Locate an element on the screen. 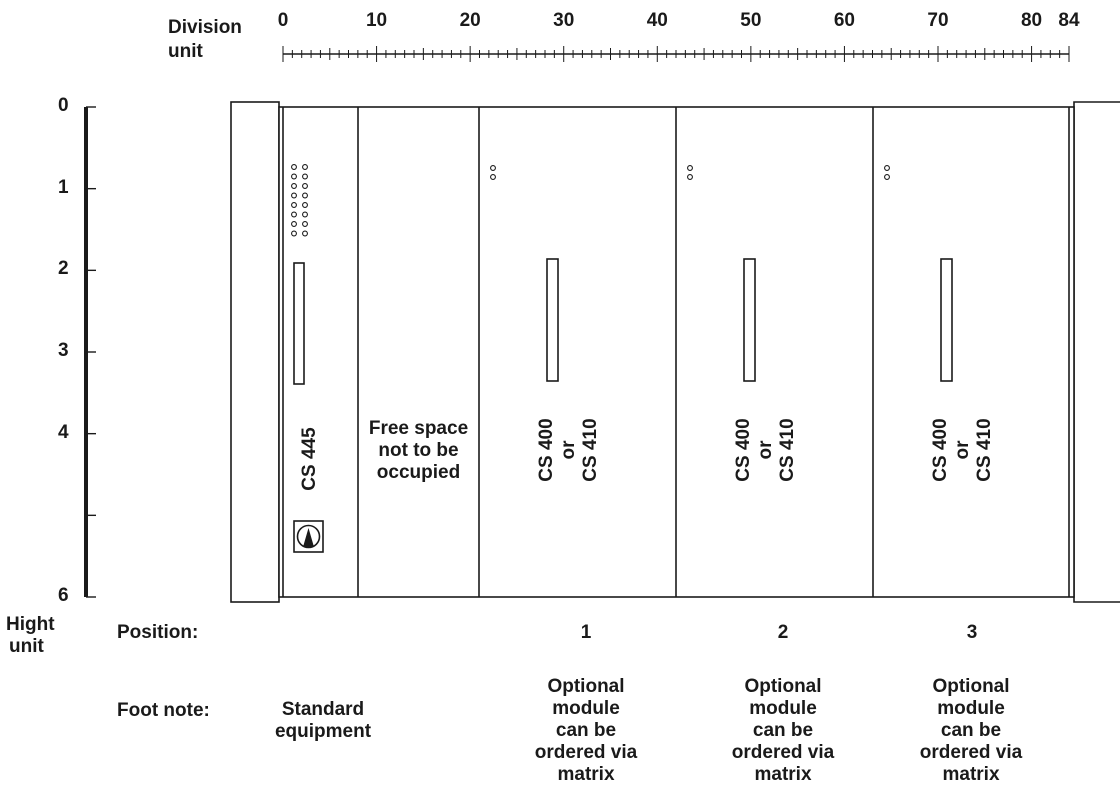 This screenshot has height=800, width=1120. fn1-line-3: can be is located at coordinates (586, 730).